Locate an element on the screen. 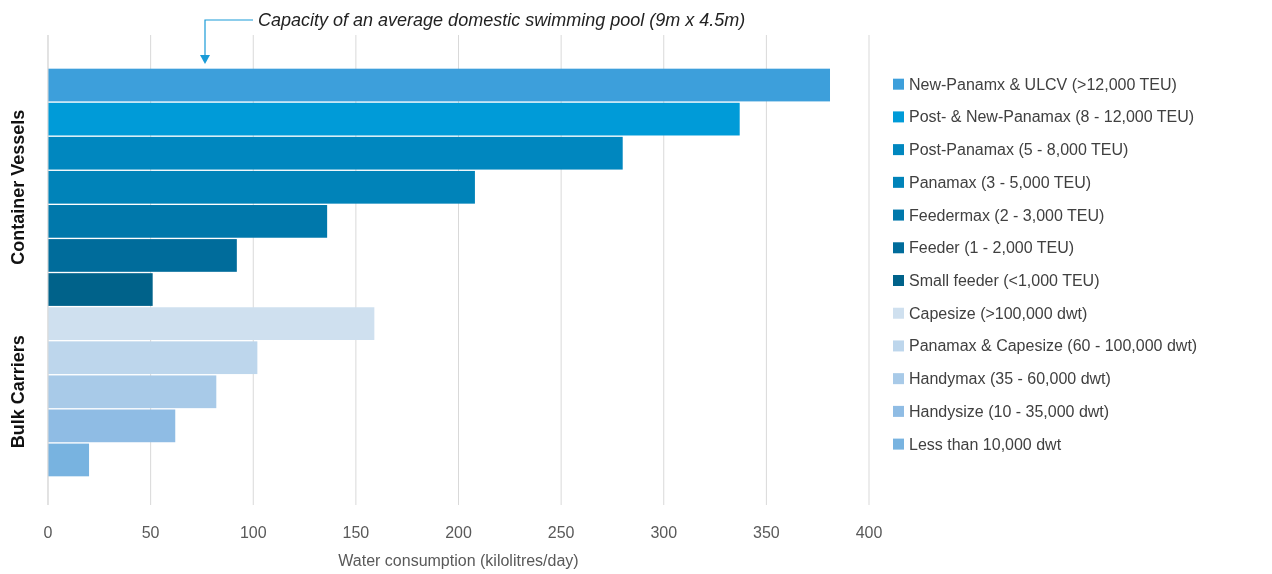  x-tick-label: 250 is located at coordinates (561, 532).